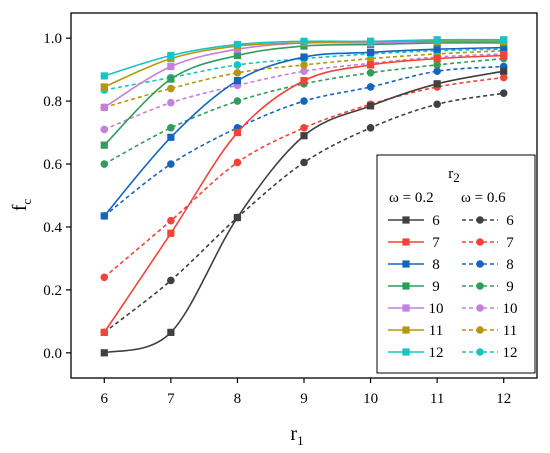 This screenshot has height=453, width=550. Describe the element at coordinates (411, 198) in the screenshot. I see `legend-col-header-1: ω = 0.2` at that location.